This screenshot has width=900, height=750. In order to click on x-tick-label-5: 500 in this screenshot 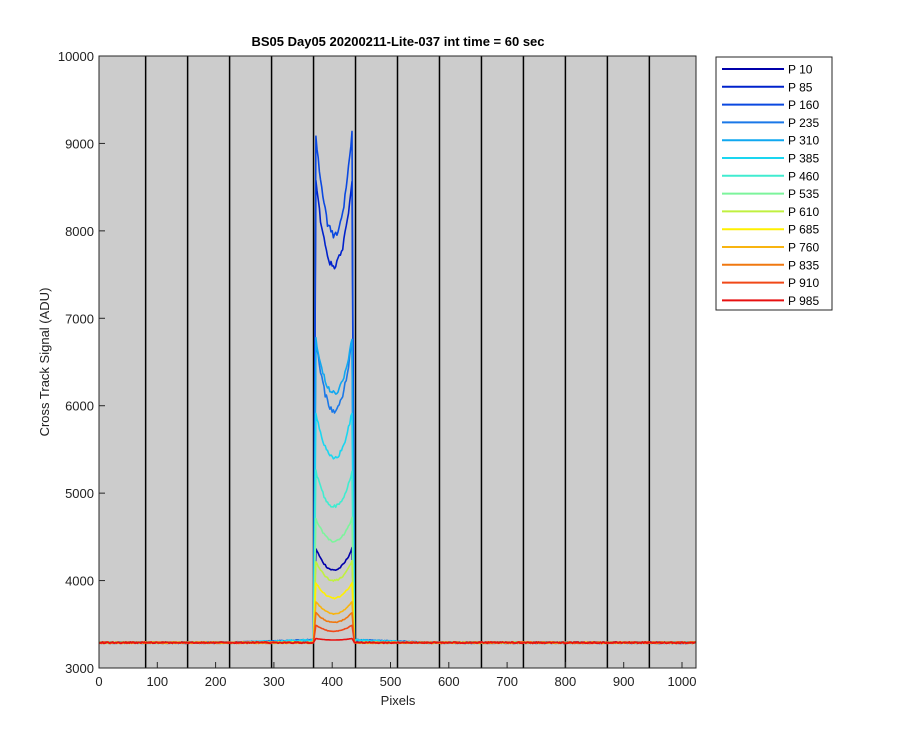, I will do `click(391, 681)`.